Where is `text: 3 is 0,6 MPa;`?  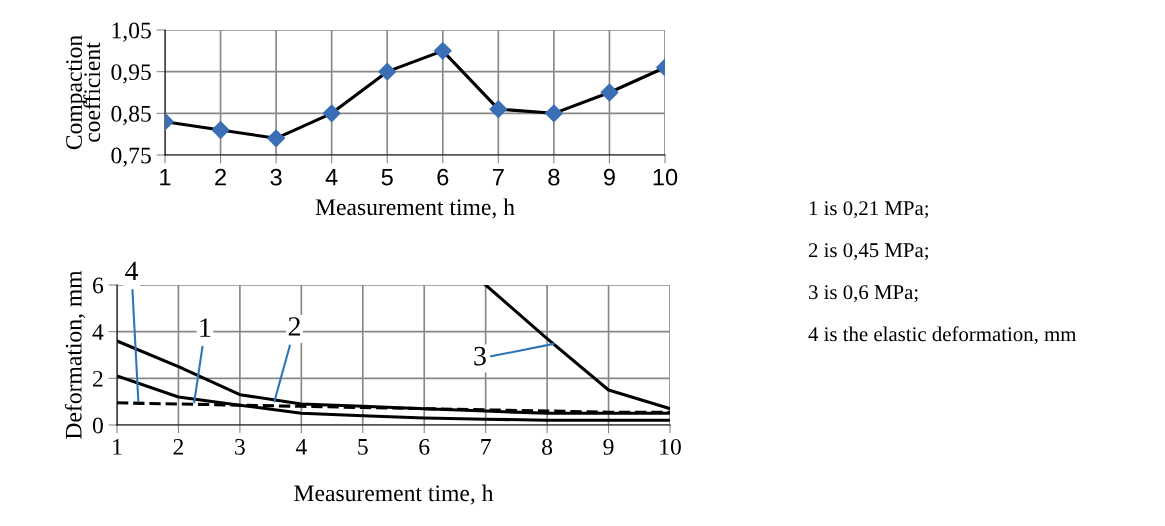
text: 3 is 0,6 MPa; is located at coordinates (863, 294).